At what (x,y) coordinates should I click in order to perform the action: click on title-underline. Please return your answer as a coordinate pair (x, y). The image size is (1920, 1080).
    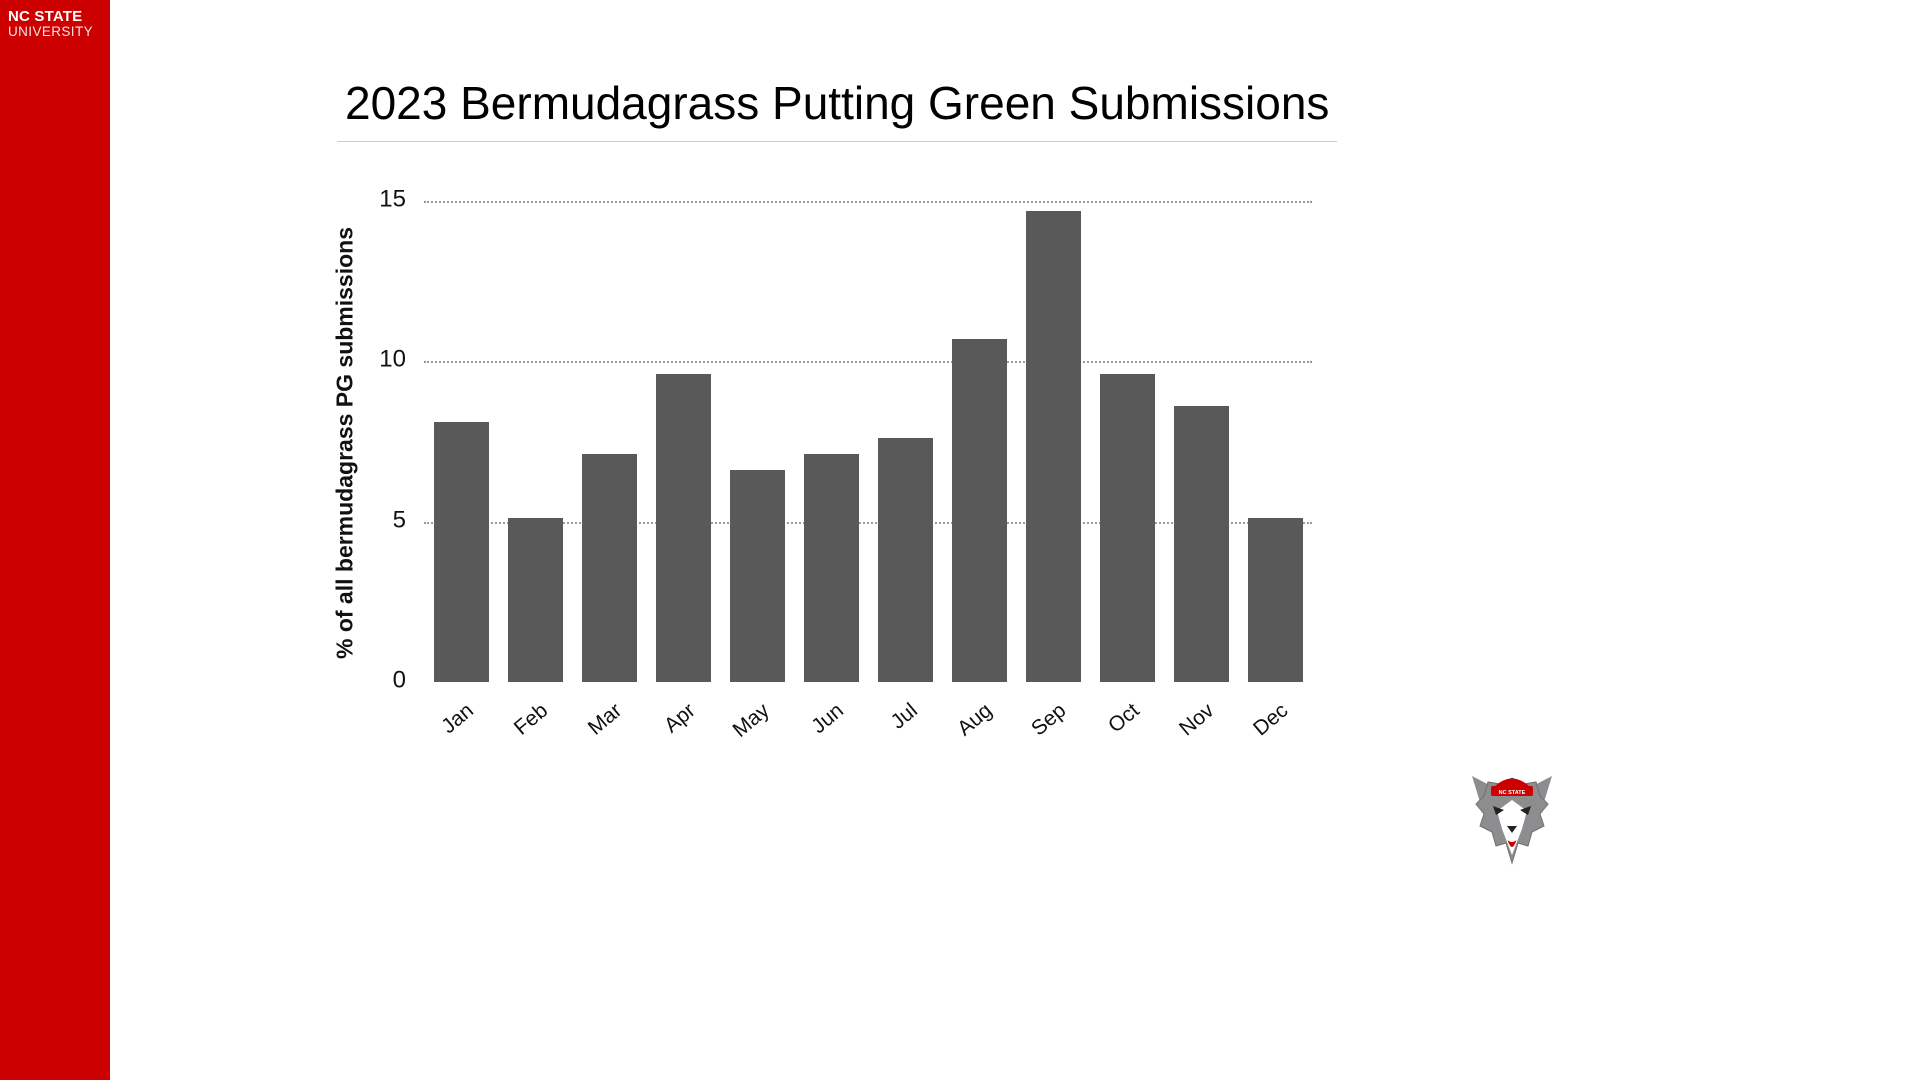
    Looking at the image, I should click on (837, 141).